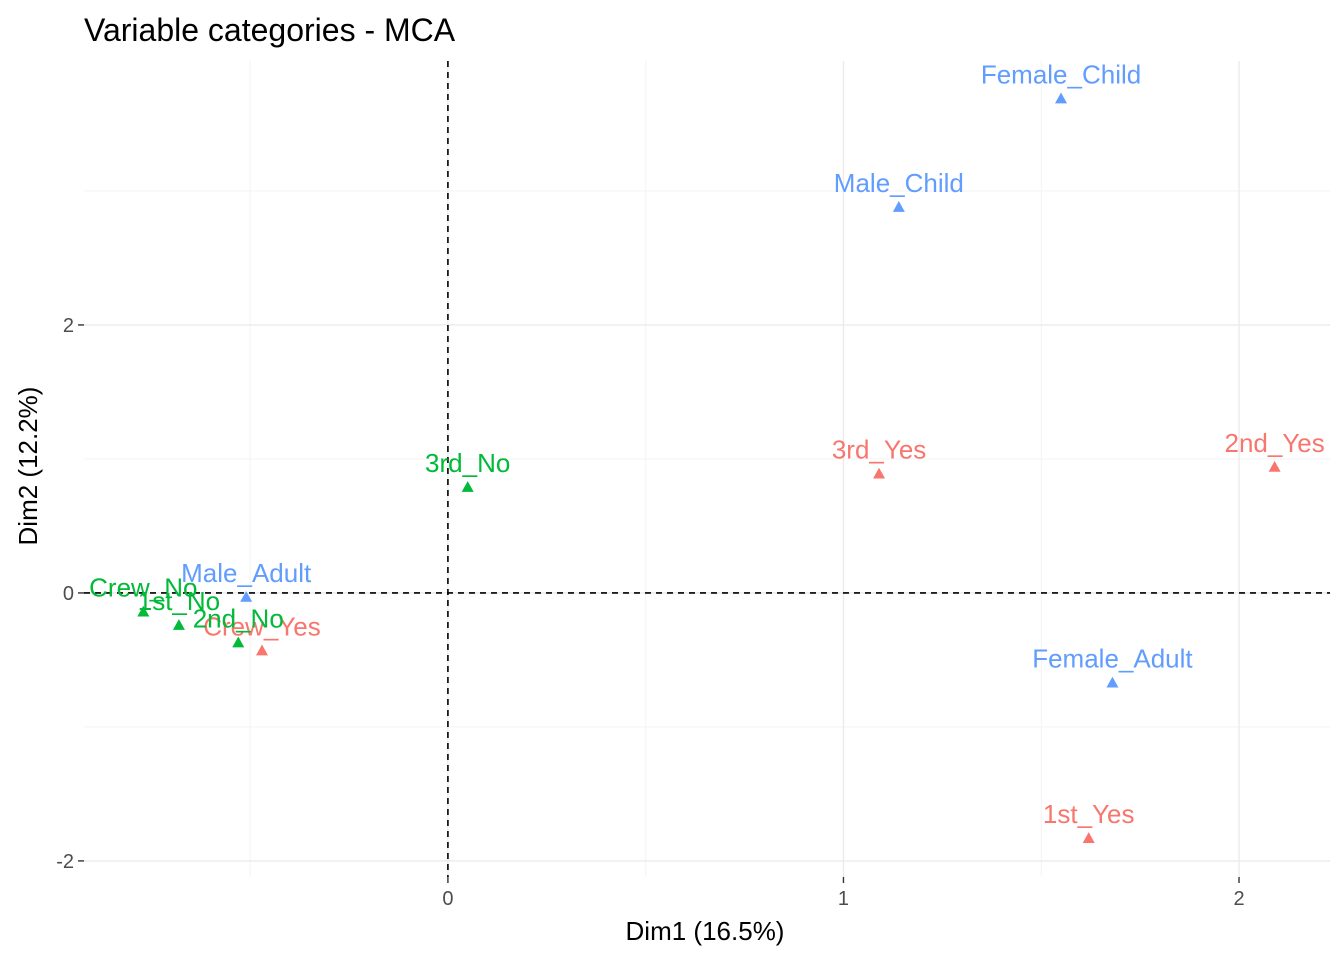 Image resolution: width=1344 pixels, height=960 pixels. What do you see at coordinates (899, 183) in the screenshot?
I see `label-male-child: Male_Child` at bounding box center [899, 183].